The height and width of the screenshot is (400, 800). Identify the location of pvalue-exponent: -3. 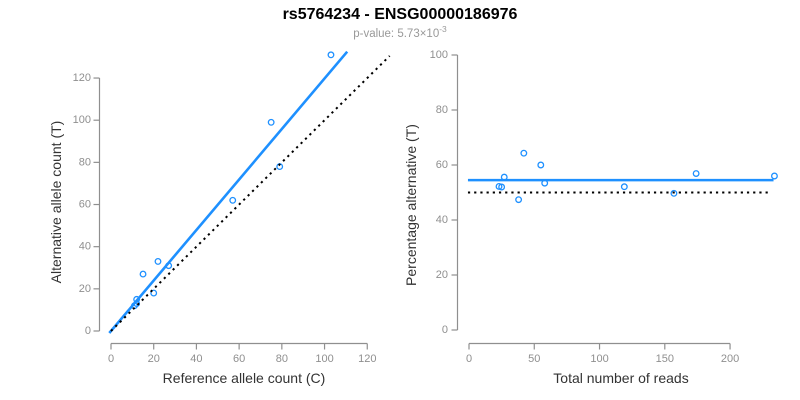
(443, 29).